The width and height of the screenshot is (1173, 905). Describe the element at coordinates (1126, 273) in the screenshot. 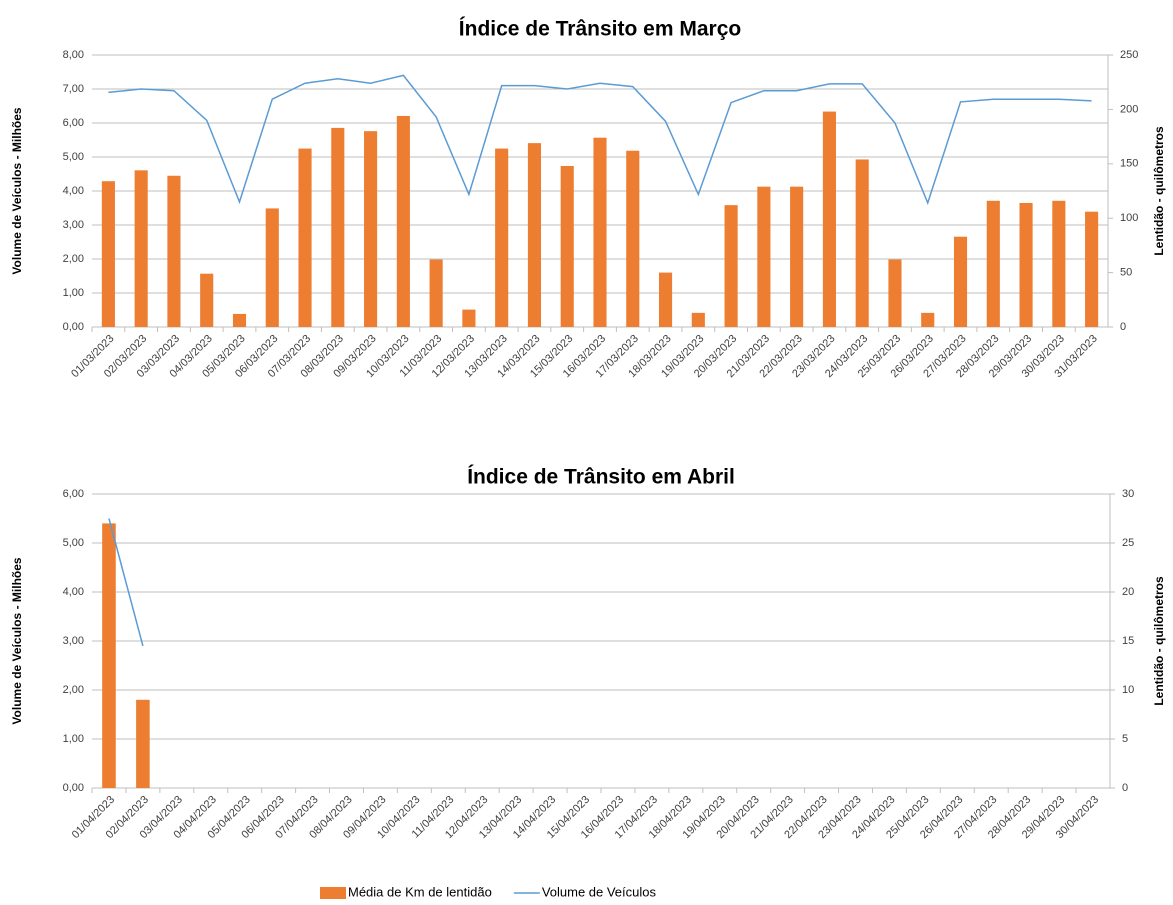

I see `y2-tick-label: 50` at that location.